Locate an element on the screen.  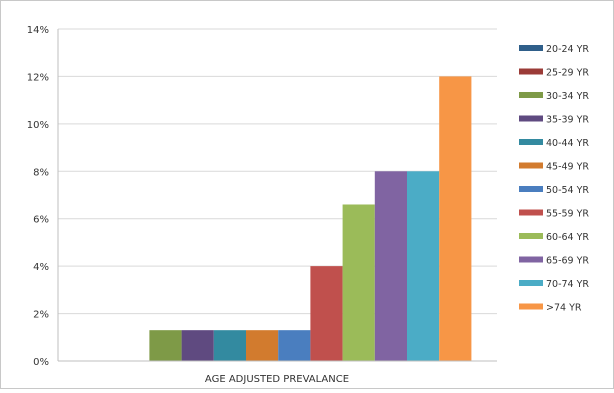
legend-item: 20-24 YR is located at coordinates (554, 49).